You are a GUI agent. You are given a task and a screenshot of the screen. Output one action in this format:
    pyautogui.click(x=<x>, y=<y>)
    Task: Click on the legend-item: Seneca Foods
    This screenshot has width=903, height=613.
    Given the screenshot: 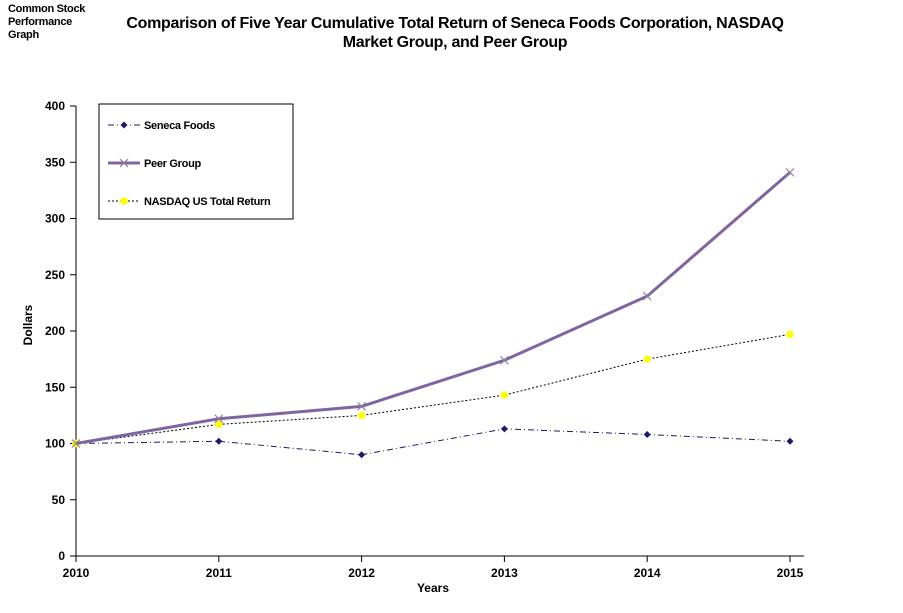 What is the action you would take?
    pyautogui.click(x=161, y=126)
    